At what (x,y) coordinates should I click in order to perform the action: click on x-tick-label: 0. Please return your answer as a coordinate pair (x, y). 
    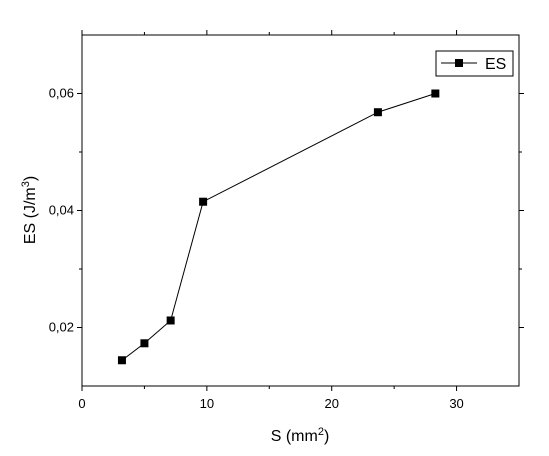
    Looking at the image, I should click on (81, 403).